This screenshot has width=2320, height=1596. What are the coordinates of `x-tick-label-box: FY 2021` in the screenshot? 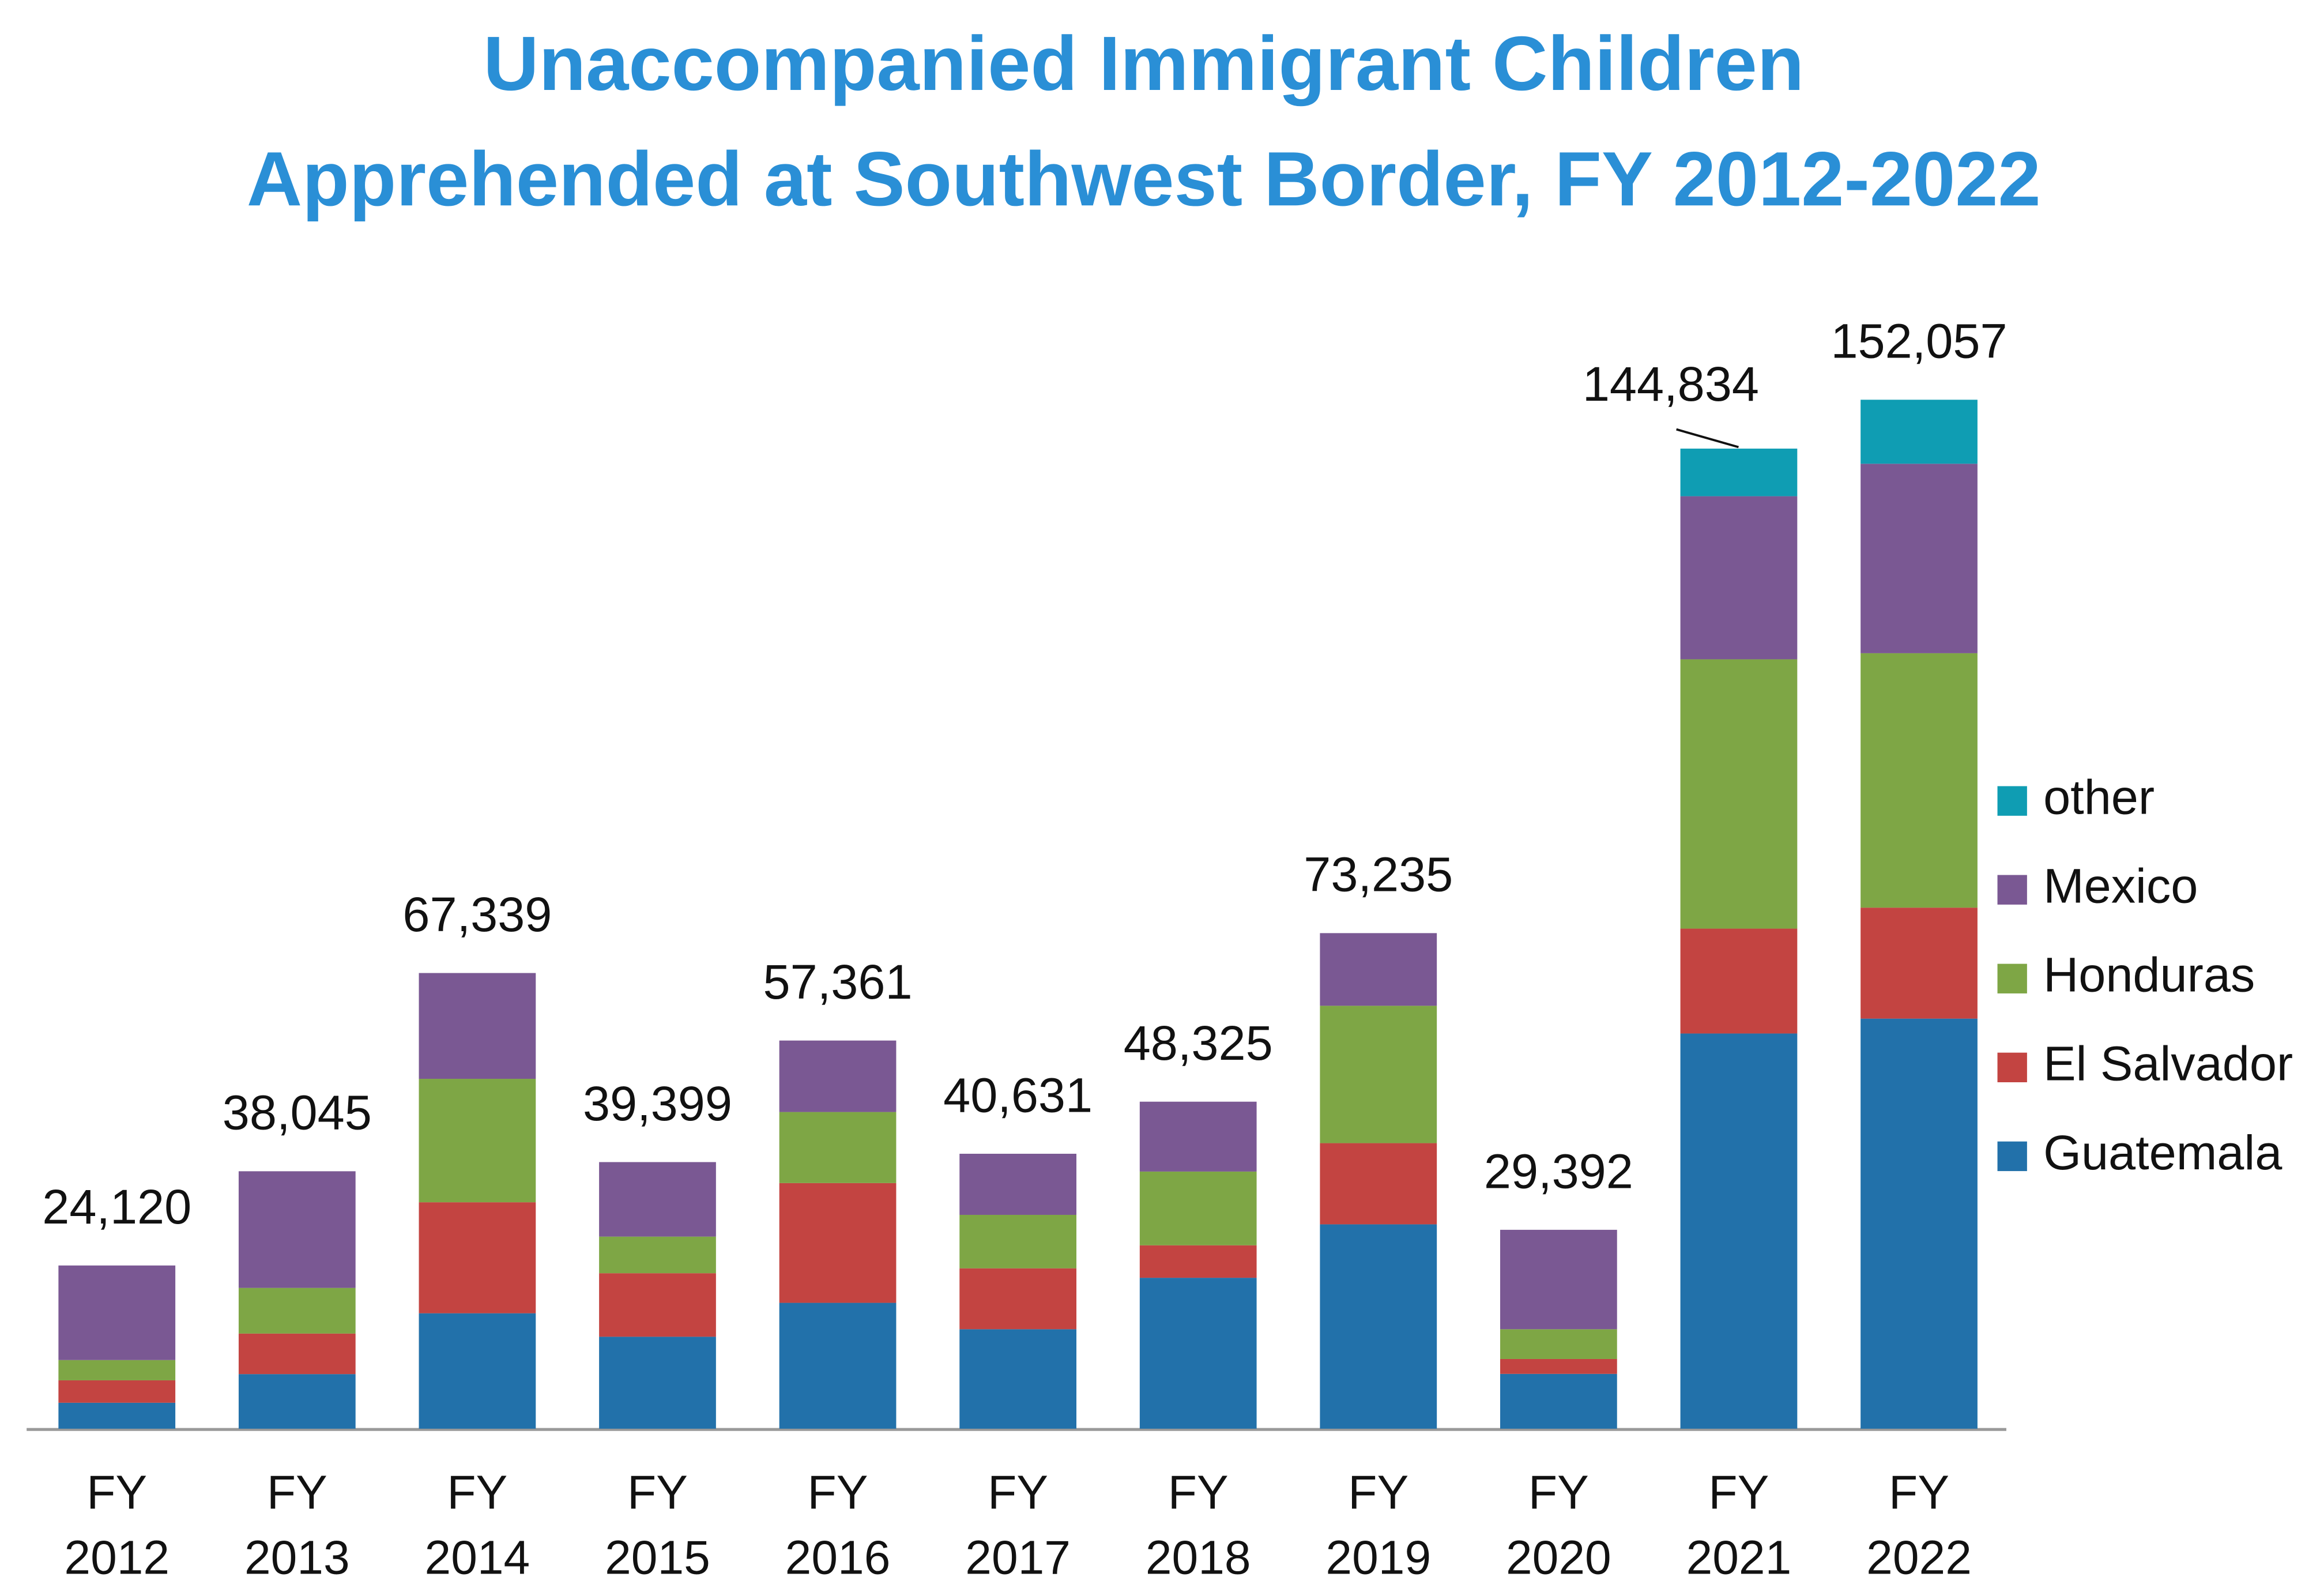 It's located at (1739, 1525).